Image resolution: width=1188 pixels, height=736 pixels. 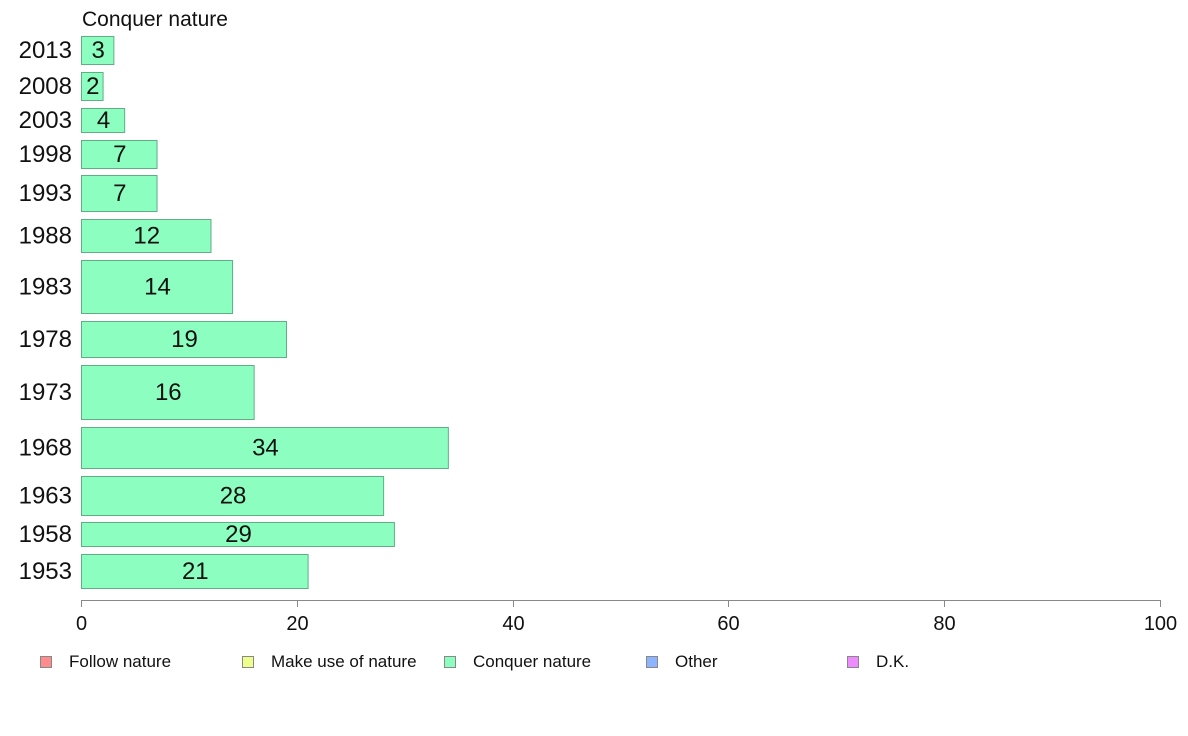 What do you see at coordinates (696, 661) in the screenshot?
I see `legend-label: Other` at bounding box center [696, 661].